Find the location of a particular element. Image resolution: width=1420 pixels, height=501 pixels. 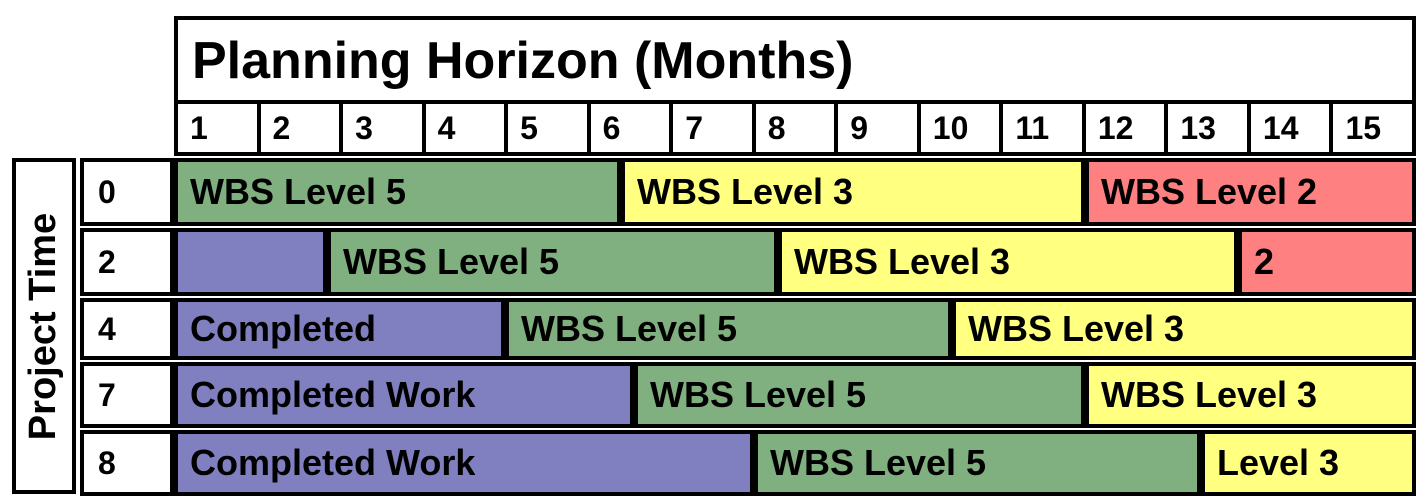

month-cell: 15 is located at coordinates (1363, 127).